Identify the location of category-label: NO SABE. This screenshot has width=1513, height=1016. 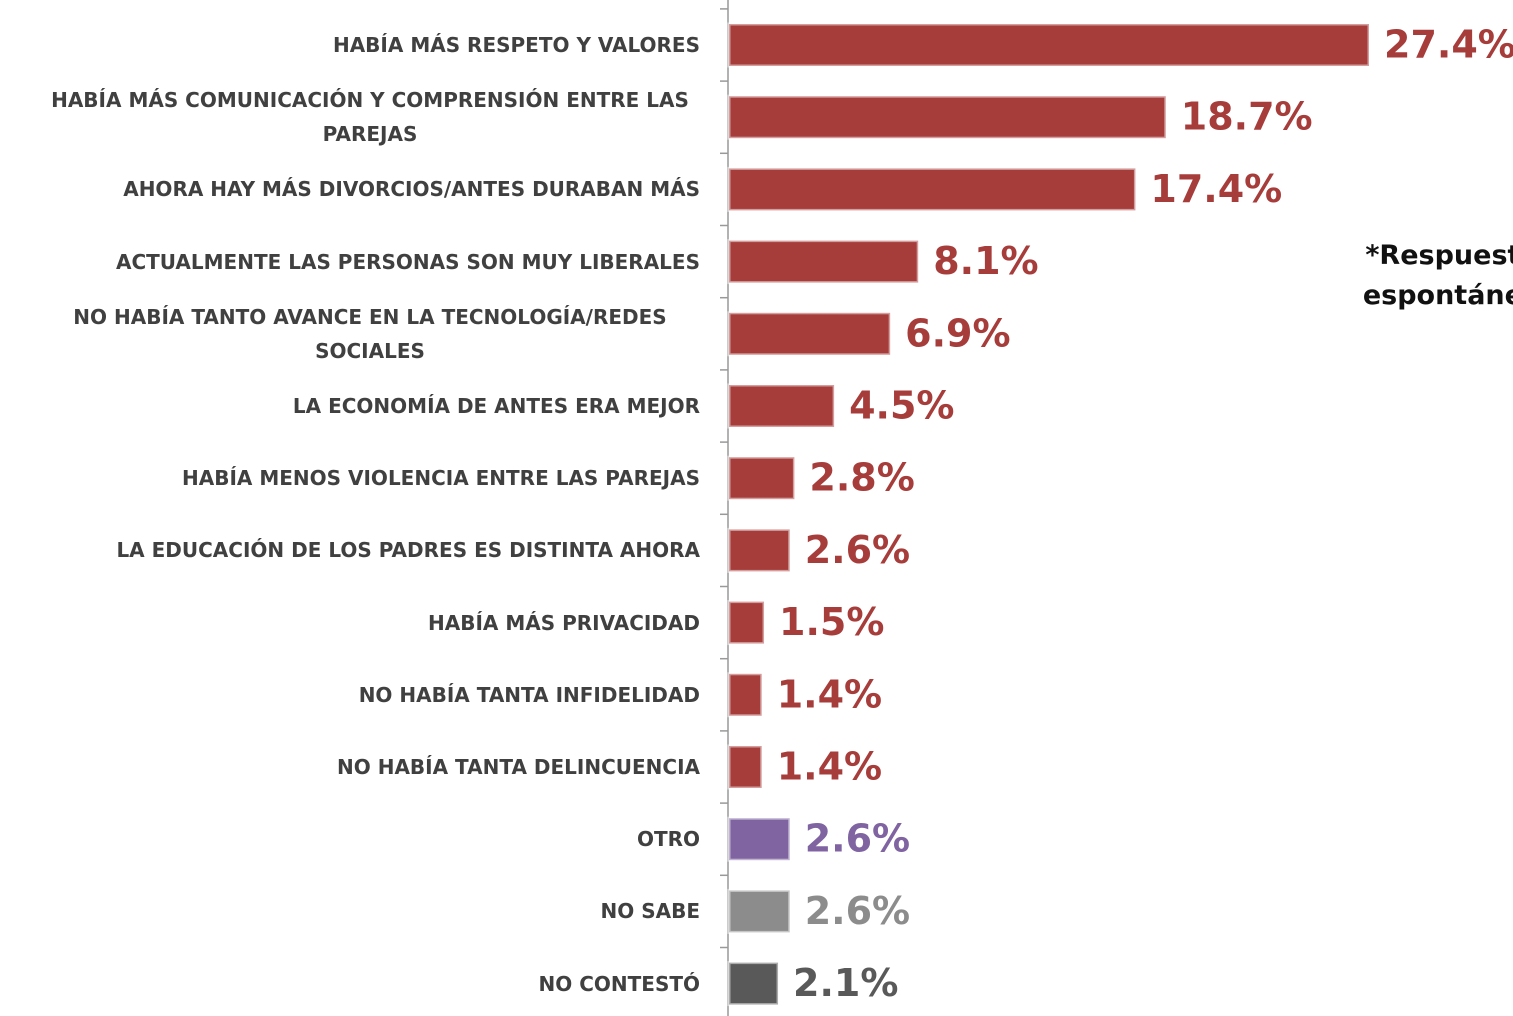
(651, 911).